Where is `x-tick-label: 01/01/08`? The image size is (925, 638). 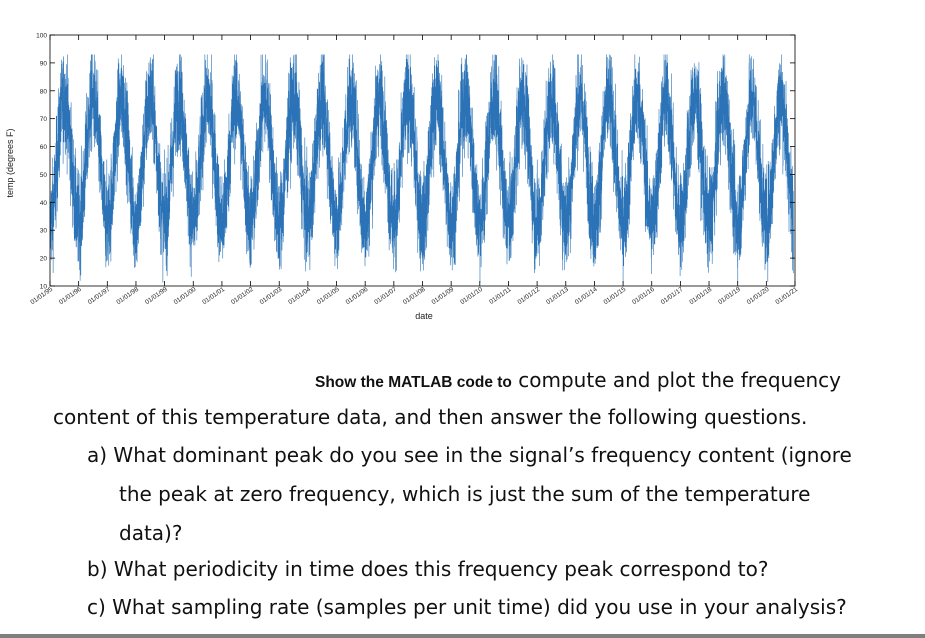
x-tick-label: 01/01/08 is located at coordinates (414, 296).